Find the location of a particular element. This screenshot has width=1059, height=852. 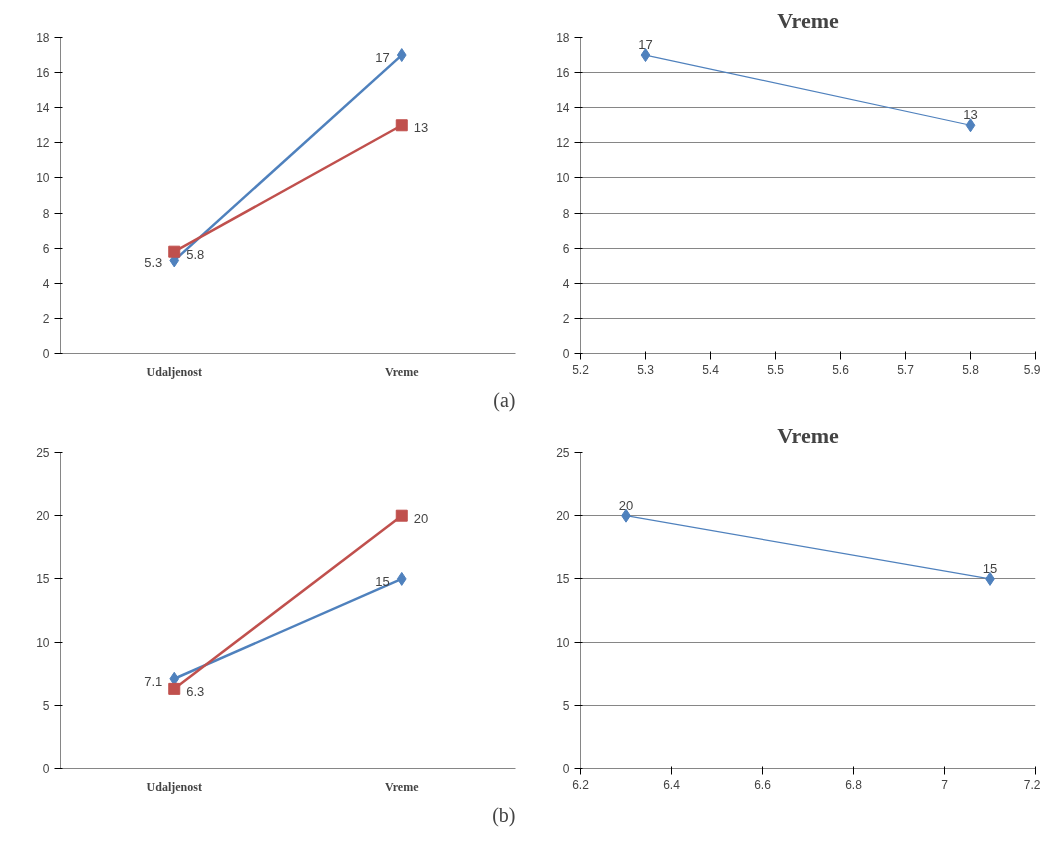

data-label: 6.3 is located at coordinates (195, 691).